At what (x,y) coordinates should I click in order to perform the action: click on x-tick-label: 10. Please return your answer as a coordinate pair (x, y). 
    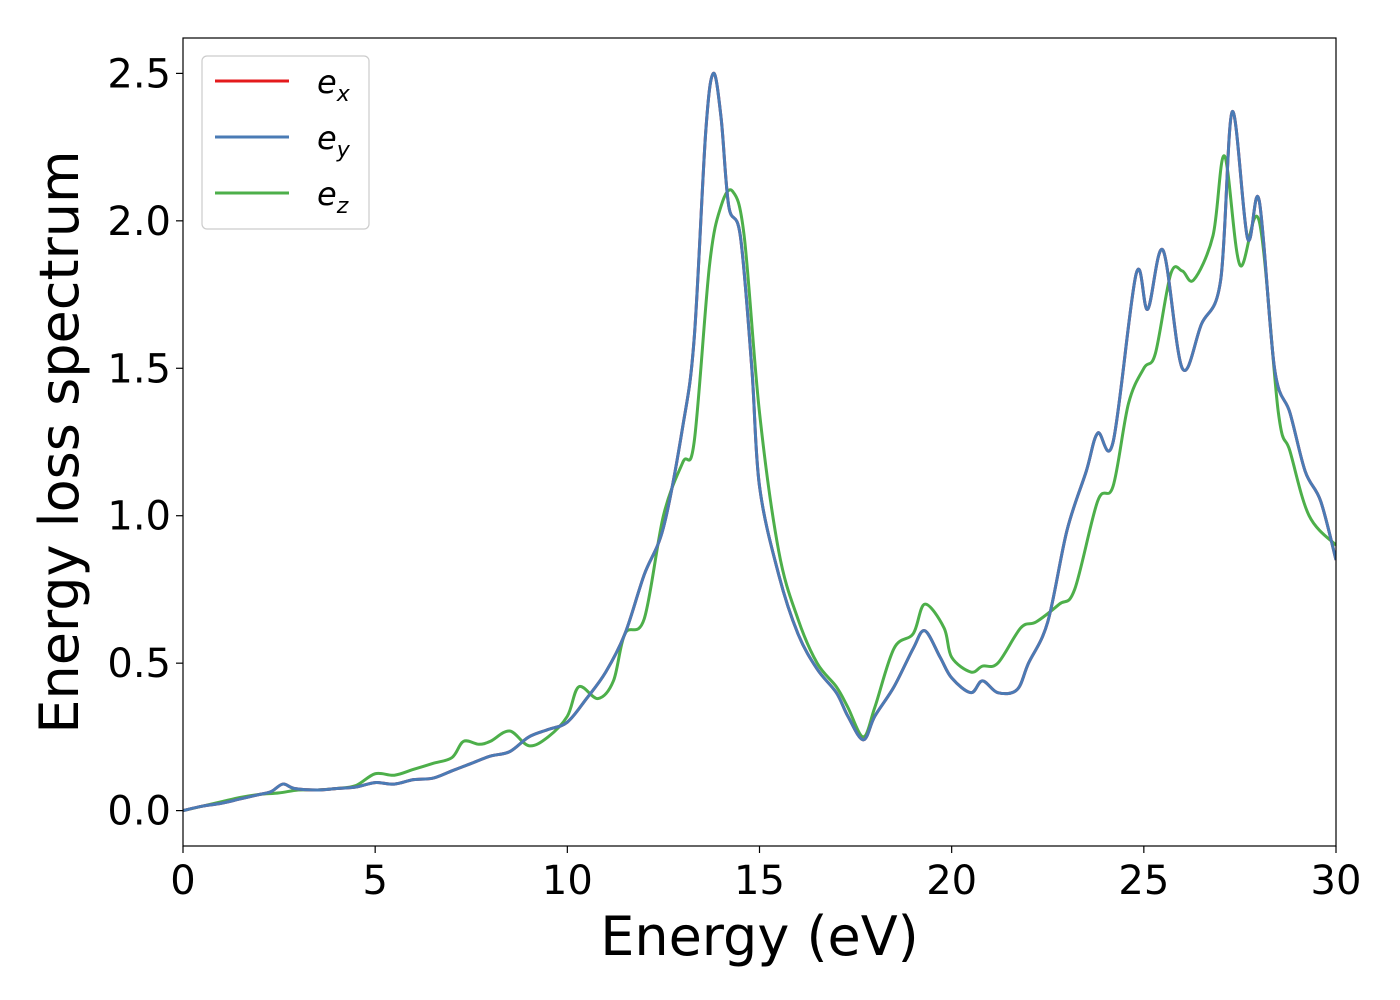
    Looking at the image, I should click on (567, 881).